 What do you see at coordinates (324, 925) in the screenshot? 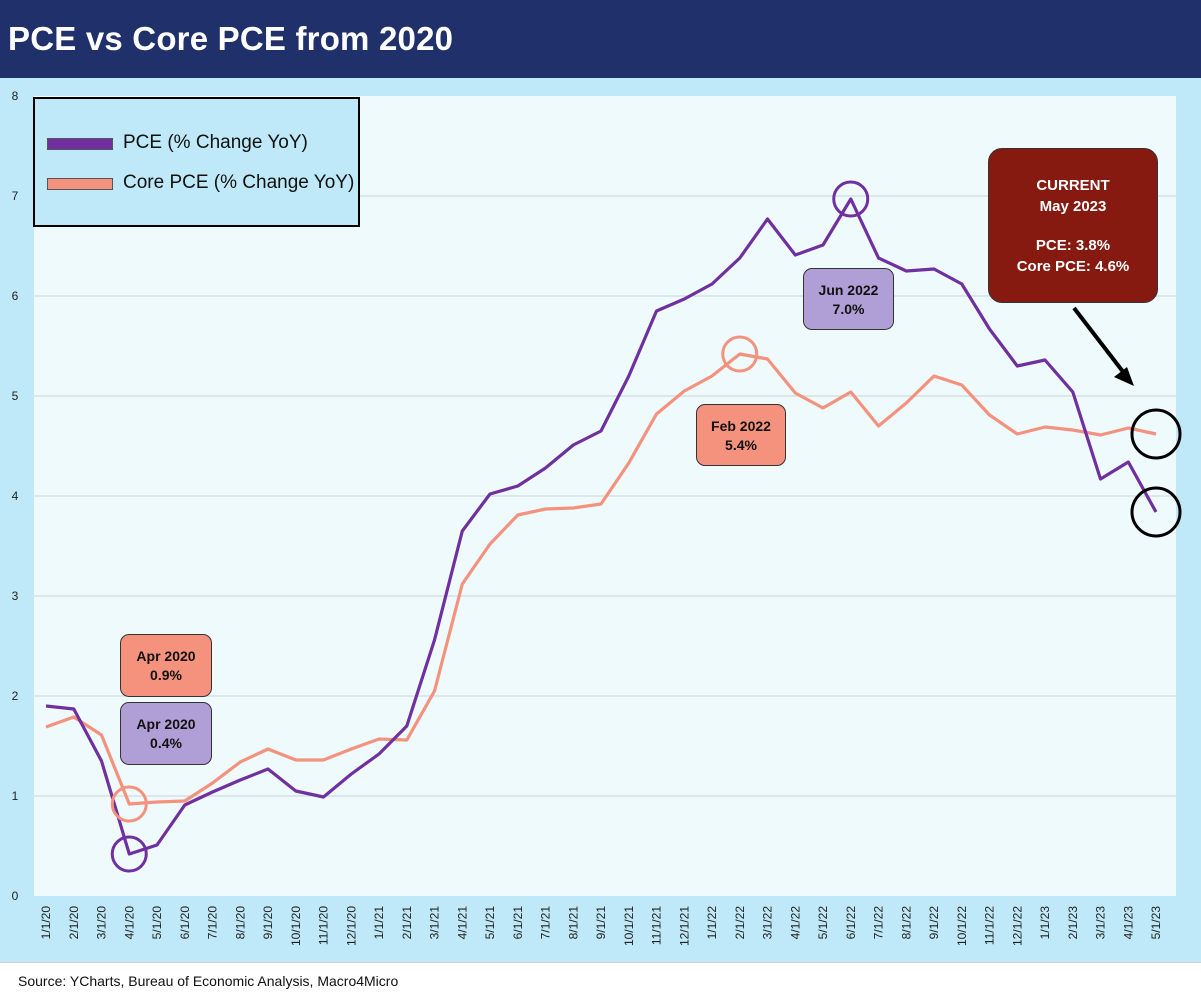
I see `x-tick-label: 11/1/20` at bounding box center [324, 925].